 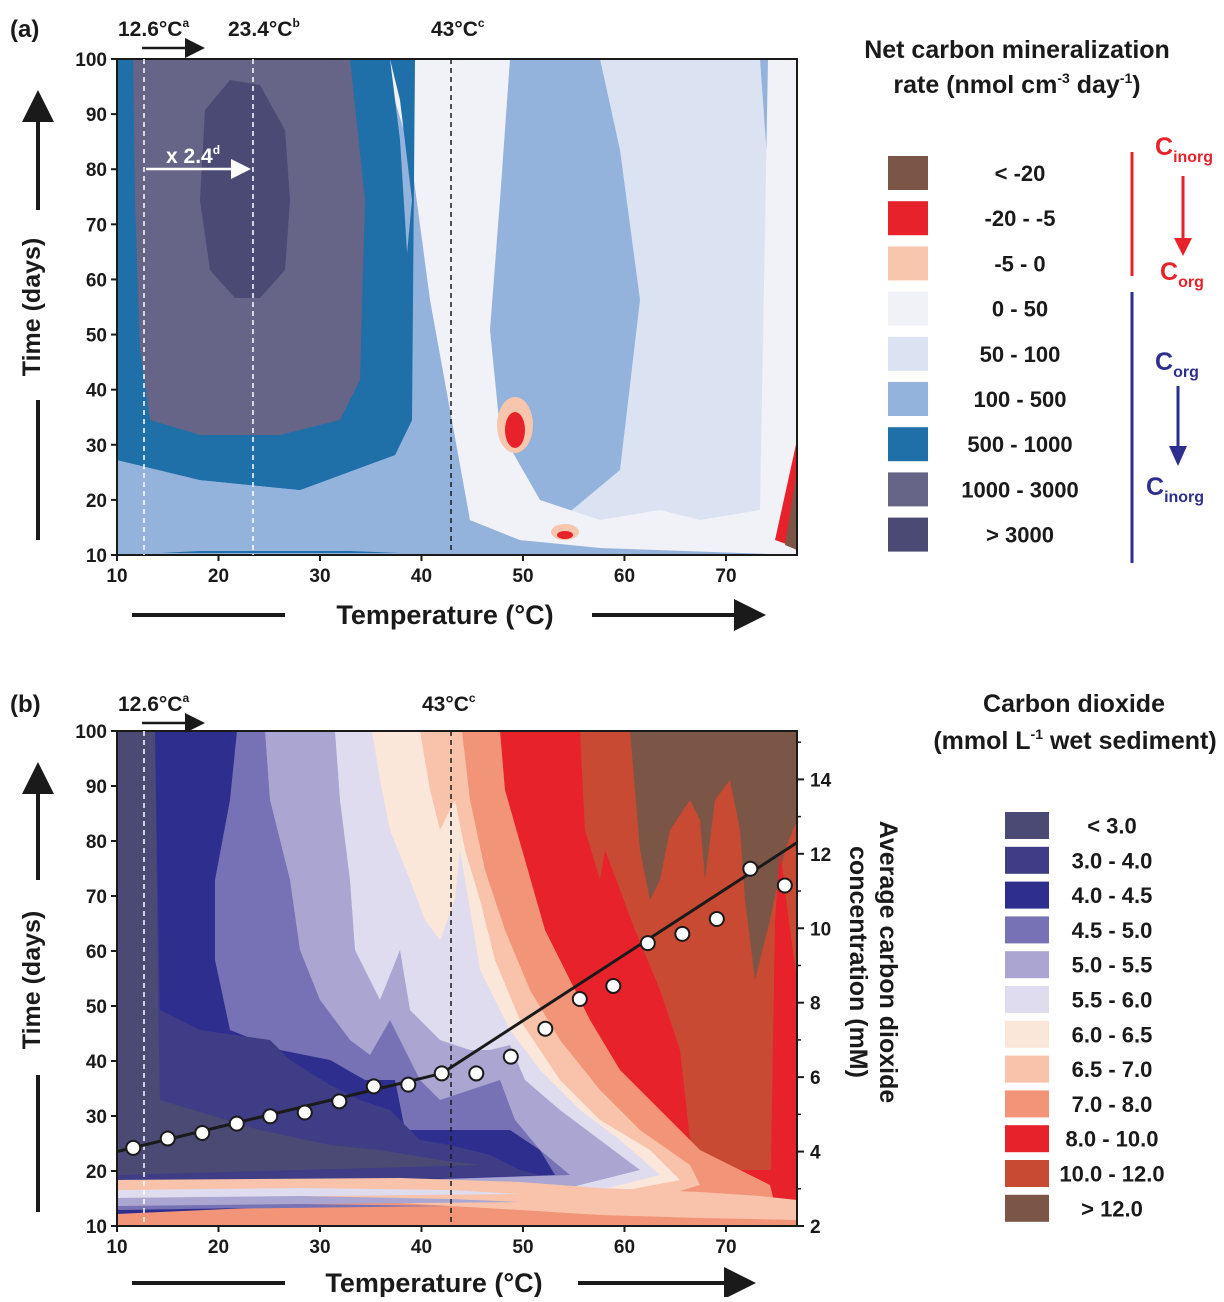 I want to click on x-tick-label: 70, so click(x=725, y=1247).